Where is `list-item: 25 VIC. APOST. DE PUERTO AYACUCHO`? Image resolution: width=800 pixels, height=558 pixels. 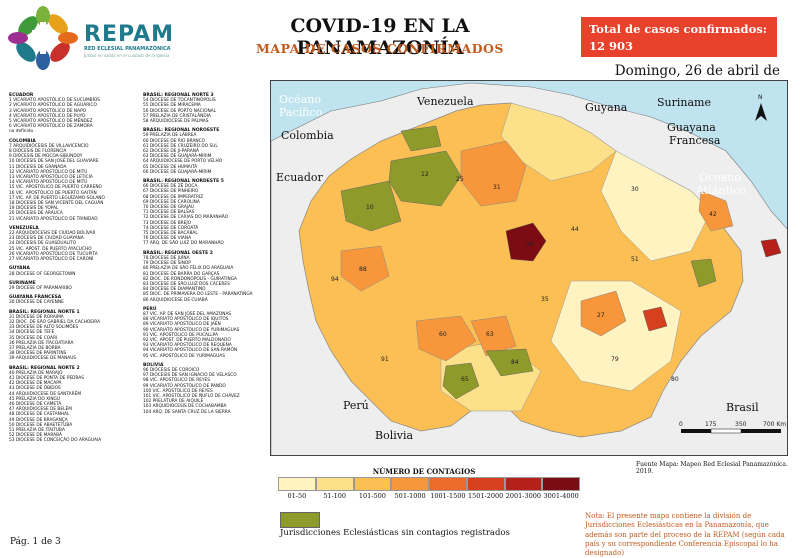
list-item: 25 VIC. APOST. DE PUERTO AYACUCHO is located at coordinates (50, 249).